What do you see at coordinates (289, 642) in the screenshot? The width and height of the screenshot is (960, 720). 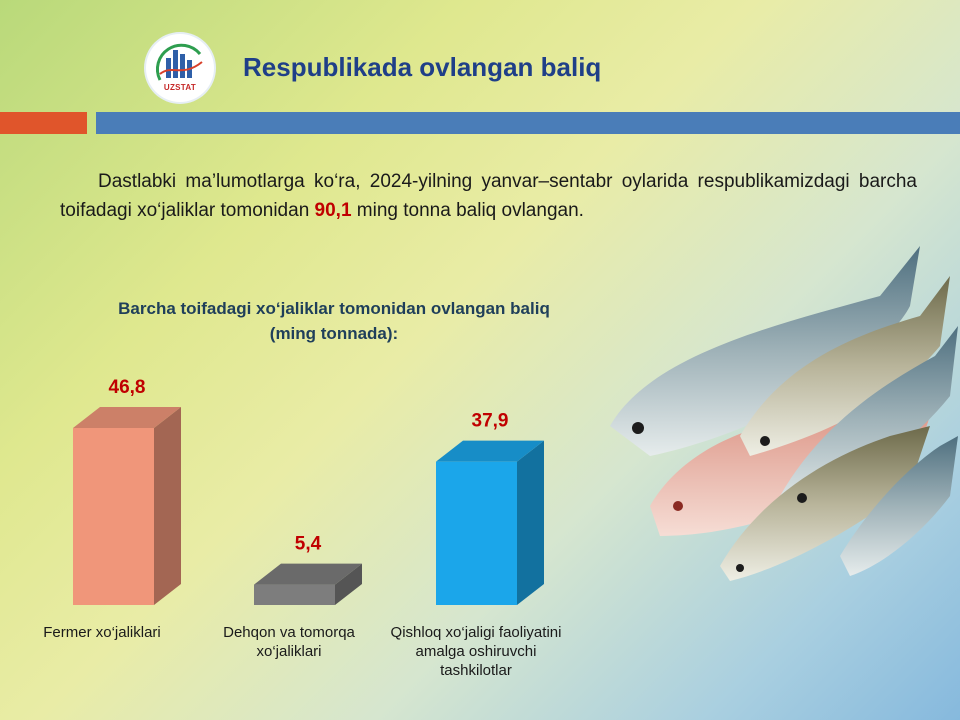 I see `category-label-2: Dehqon va tomorqa xo‘jaliklari` at bounding box center [289, 642].